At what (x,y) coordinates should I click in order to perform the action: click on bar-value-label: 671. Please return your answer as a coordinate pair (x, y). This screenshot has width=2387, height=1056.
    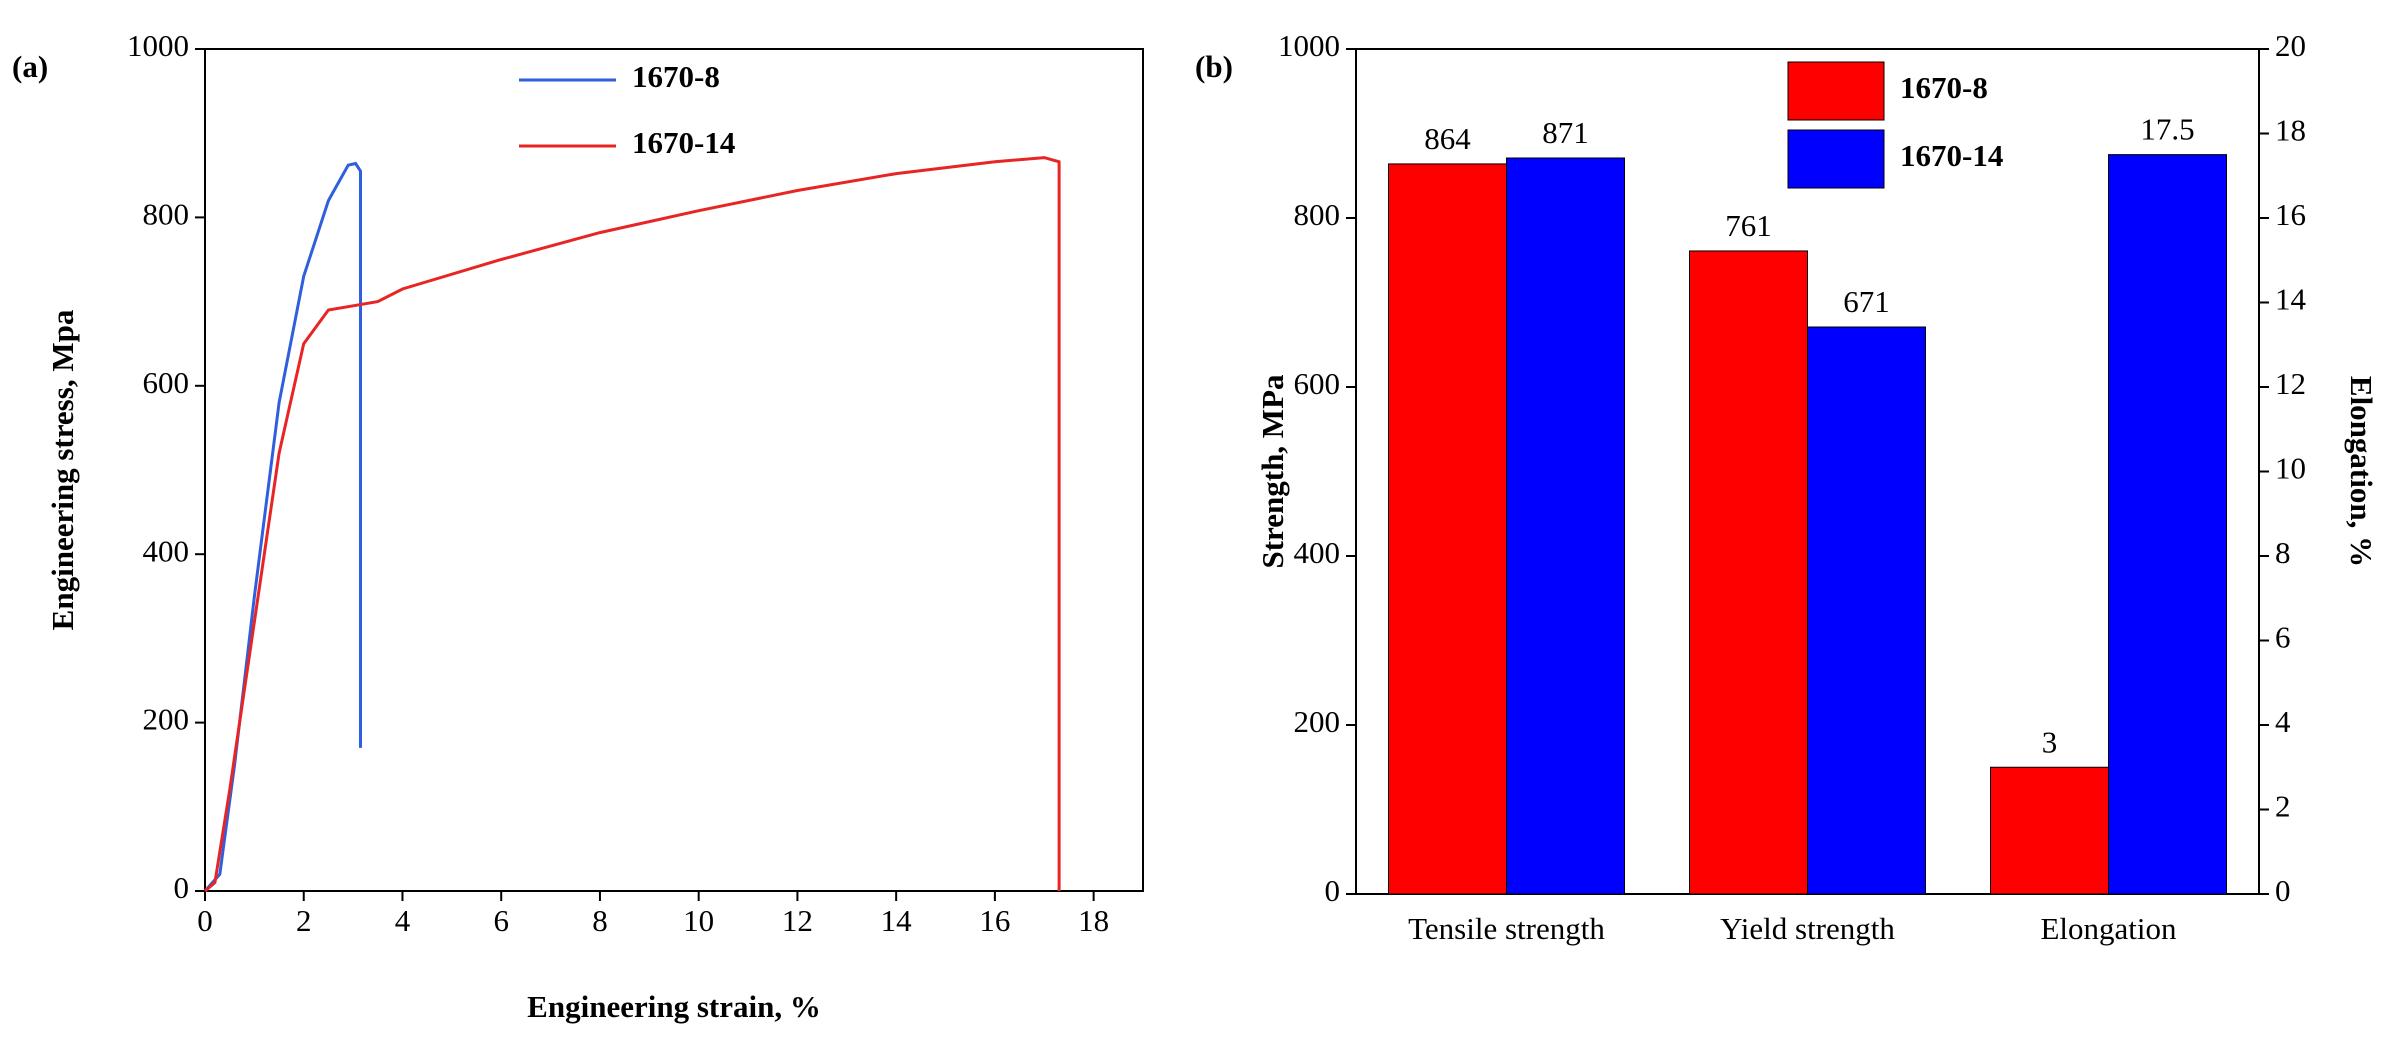
    Looking at the image, I should click on (1866, 301).